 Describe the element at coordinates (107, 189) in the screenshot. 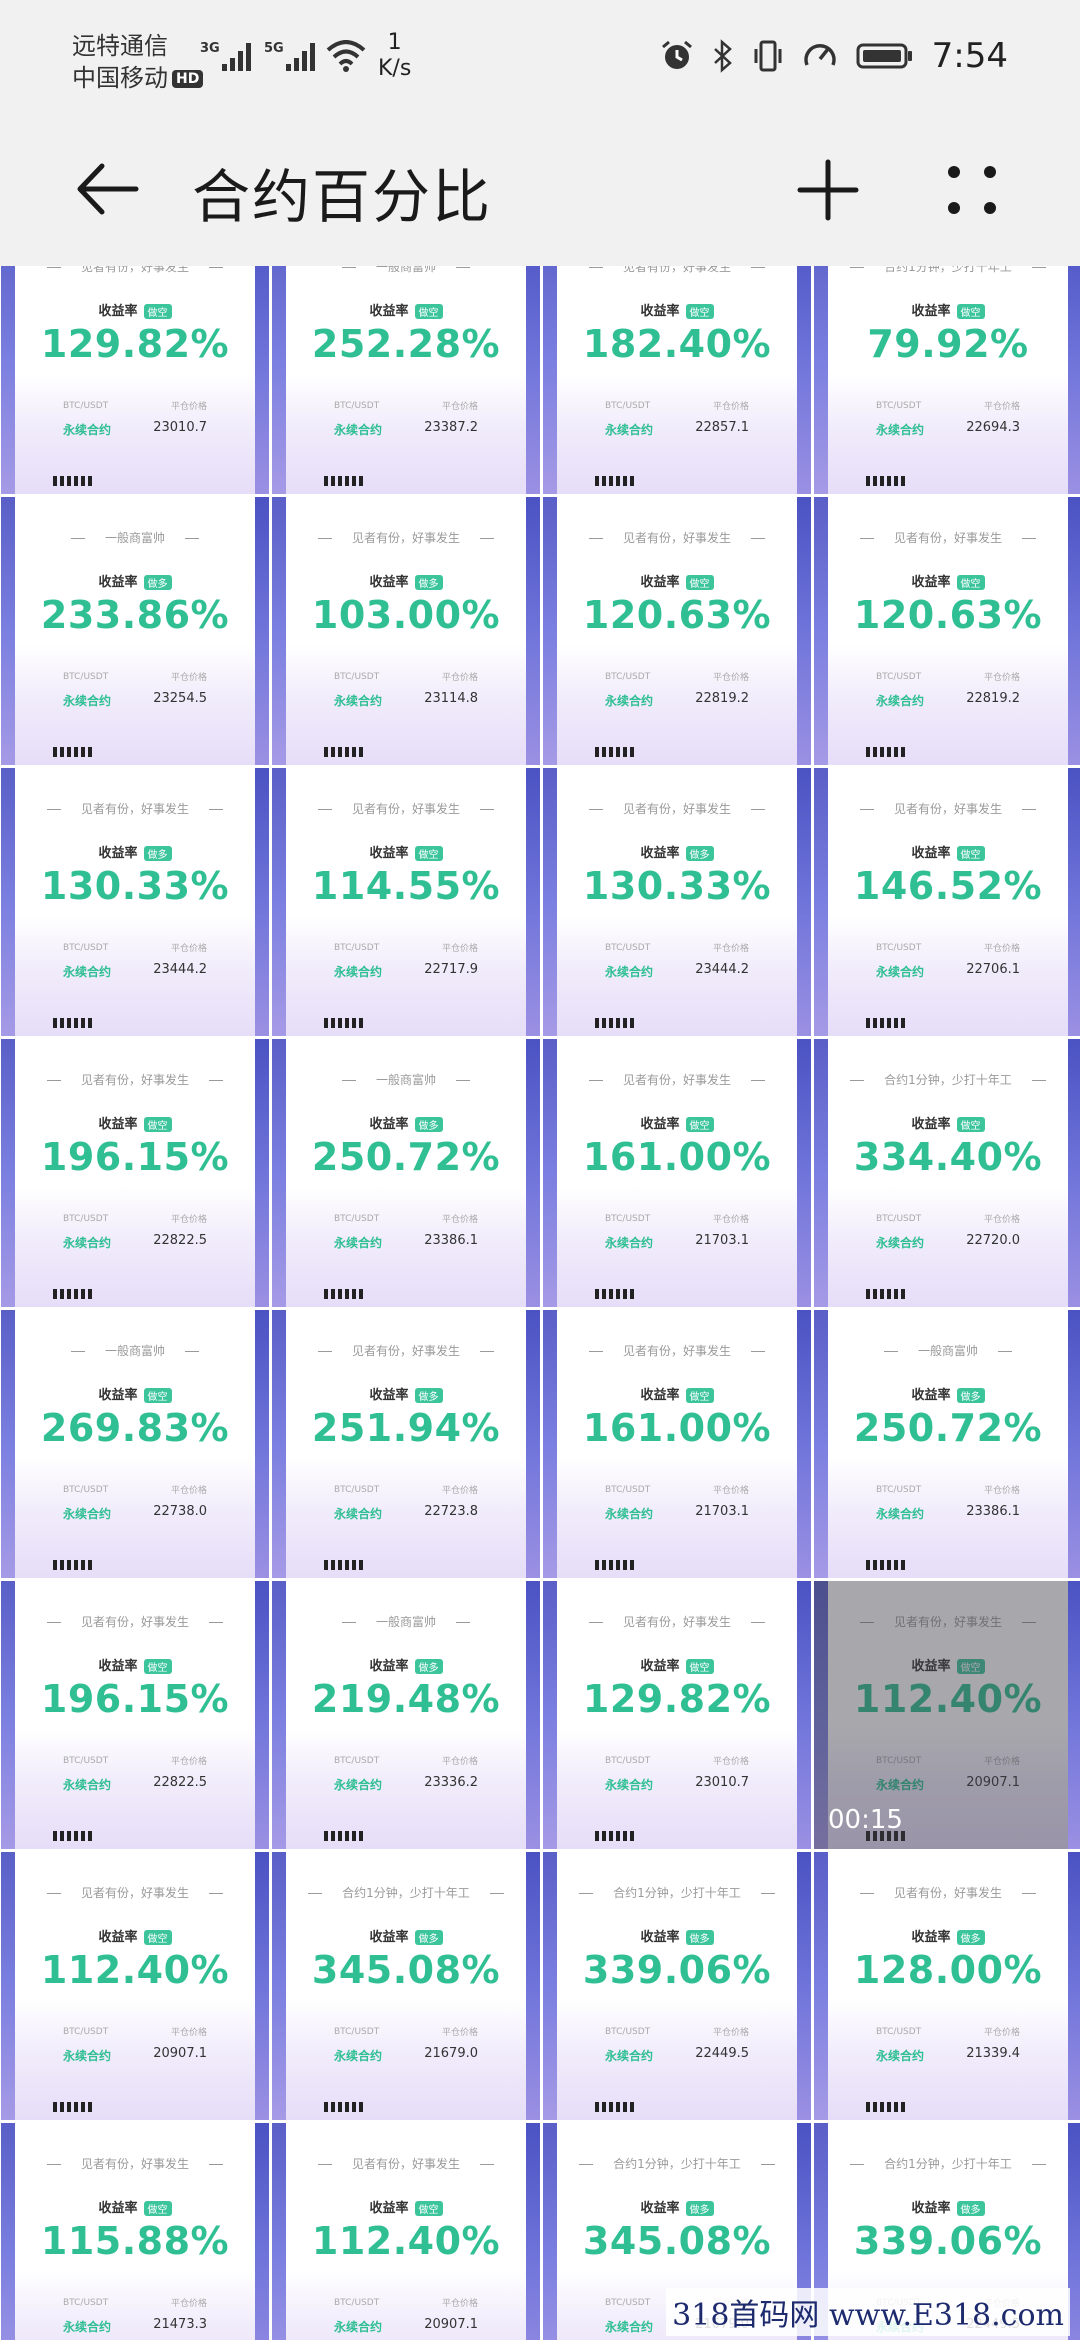

I see `back-arrow-icon` at that location.